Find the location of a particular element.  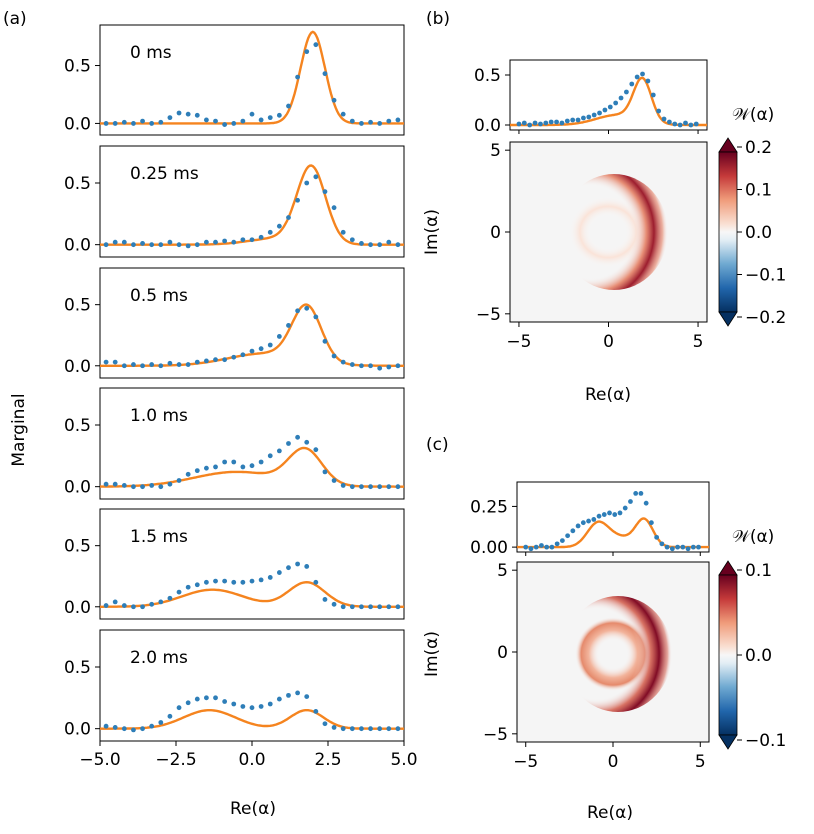

marginal-subplot-1.0ms: 0.0 0.5 1.0 ms is located at coordinates (234, 443).